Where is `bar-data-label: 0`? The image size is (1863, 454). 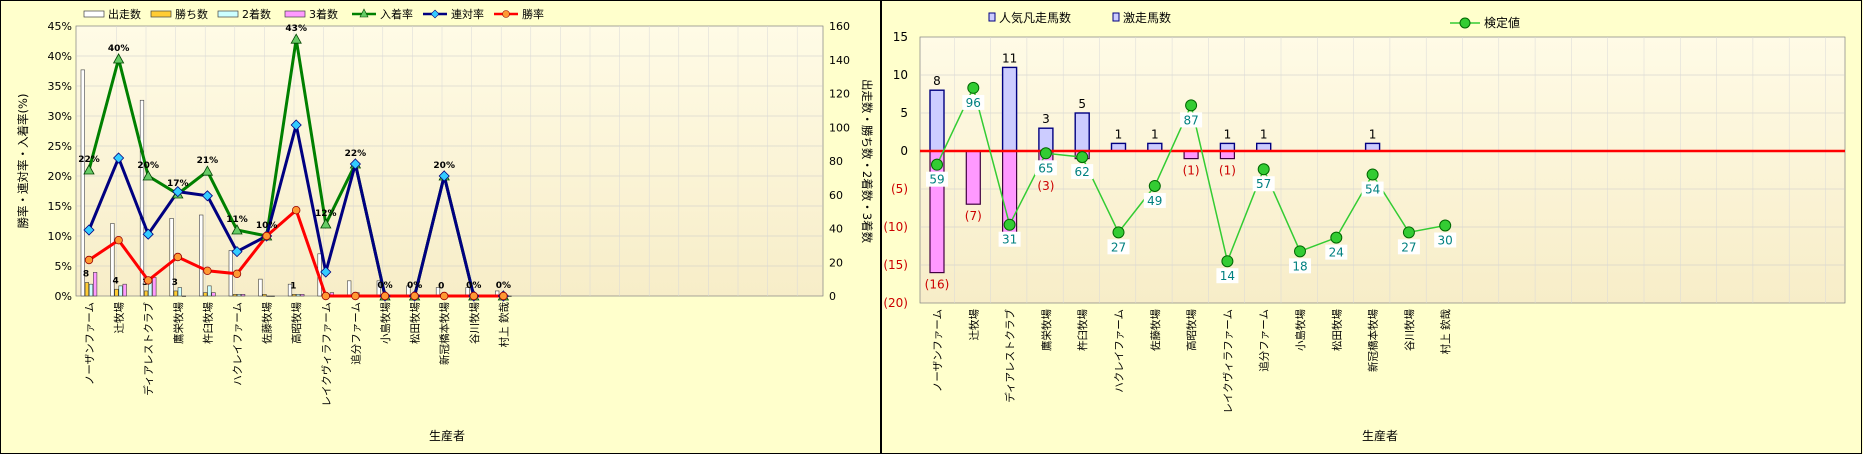 bar-data-label: 0 is located at coordinates (441, 286).